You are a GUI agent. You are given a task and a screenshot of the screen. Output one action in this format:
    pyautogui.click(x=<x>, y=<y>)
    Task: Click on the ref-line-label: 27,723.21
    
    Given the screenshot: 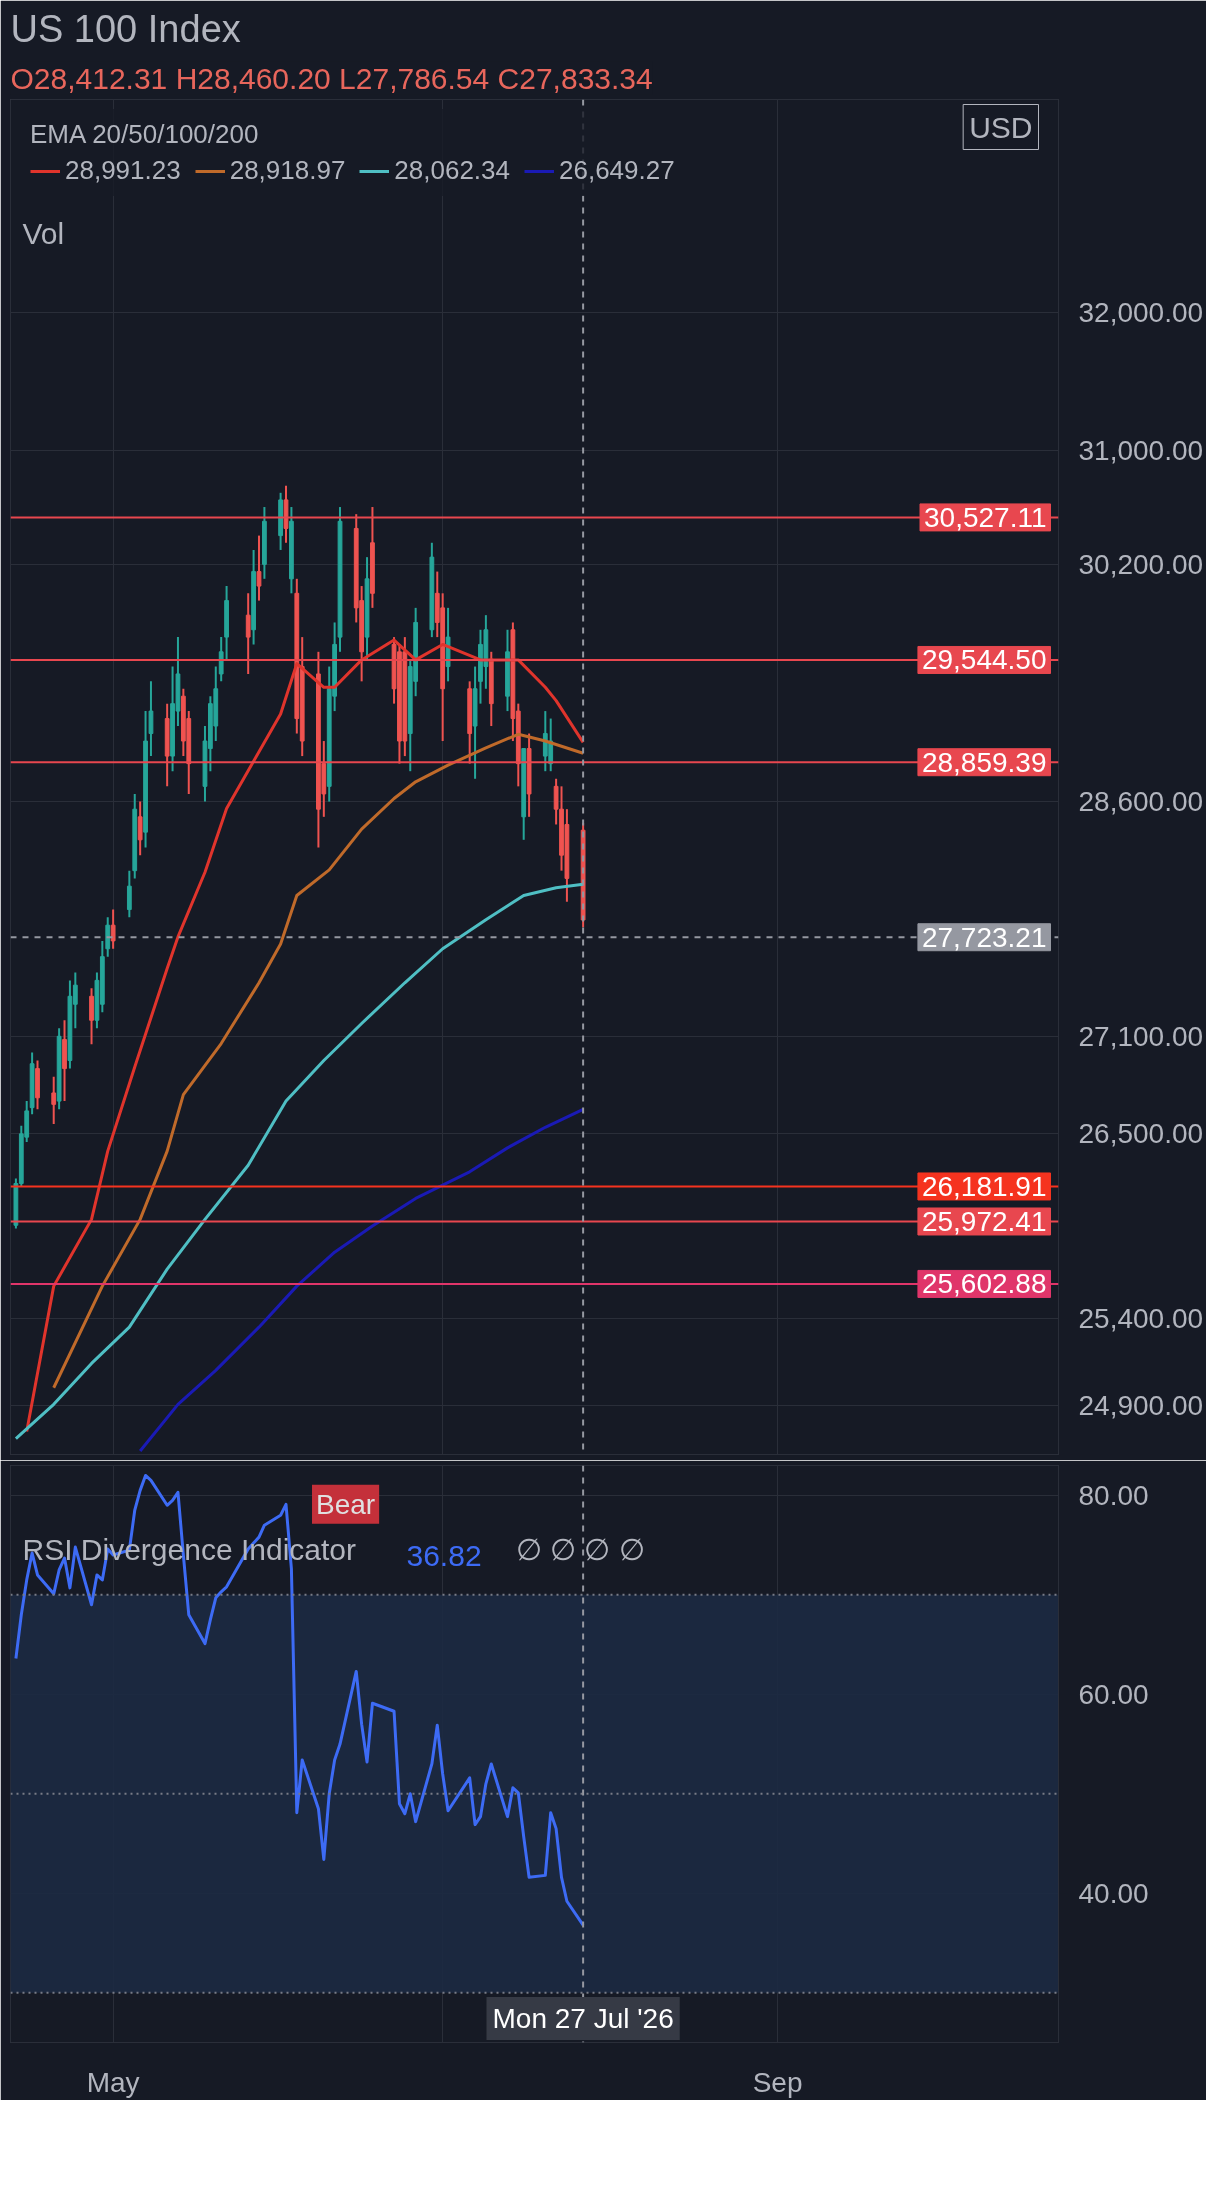 What is the action you would take?
    pyautogui.click(x=984, y=937)
    